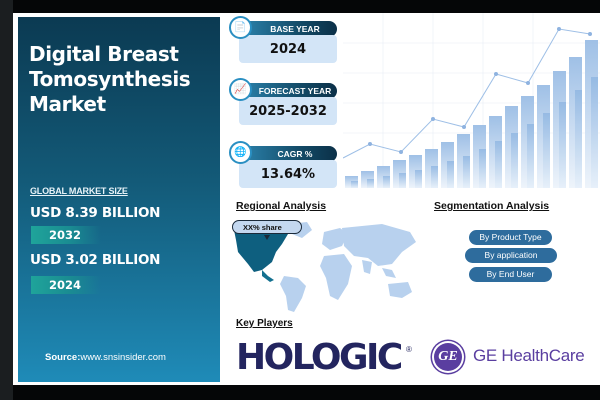 The image size is (600, 400). Describe the element at coordinates (319, 357) in the screenshot. I see `hologic-logo: HOLOGIC` at that location.